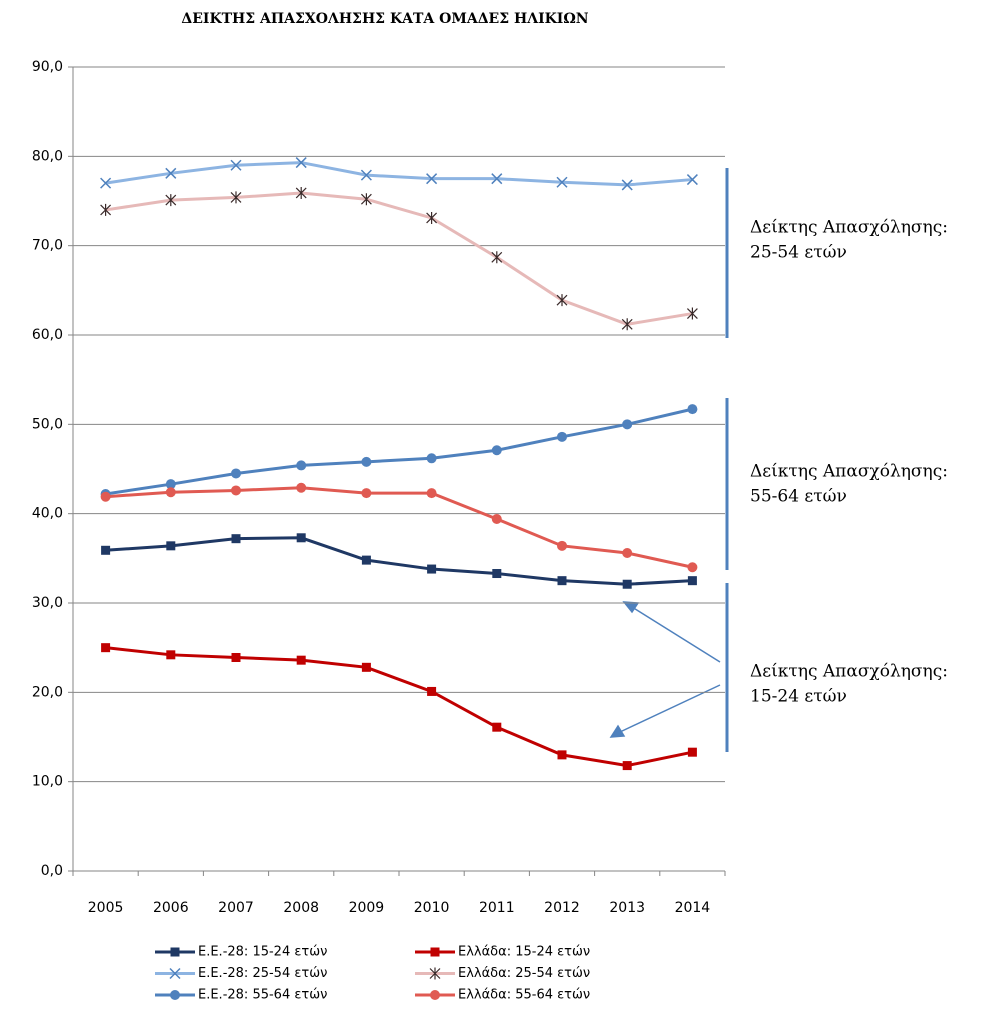 Image resolution: width=1008 pixels, height=1010 pixels. What do you see at coordinates (617, 731) in the screenshot?
I see `arrow-head` at bounding box center [617, 731].